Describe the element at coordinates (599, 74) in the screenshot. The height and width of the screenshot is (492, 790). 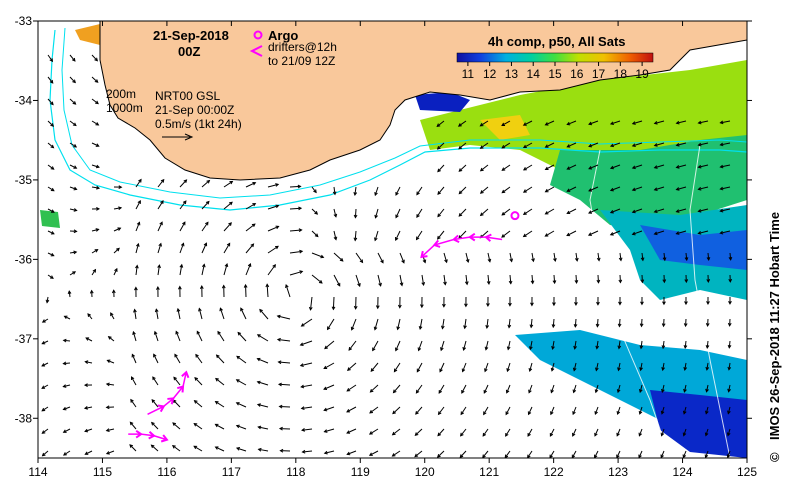
I see `colorbar-tick-label: 17` at that location.